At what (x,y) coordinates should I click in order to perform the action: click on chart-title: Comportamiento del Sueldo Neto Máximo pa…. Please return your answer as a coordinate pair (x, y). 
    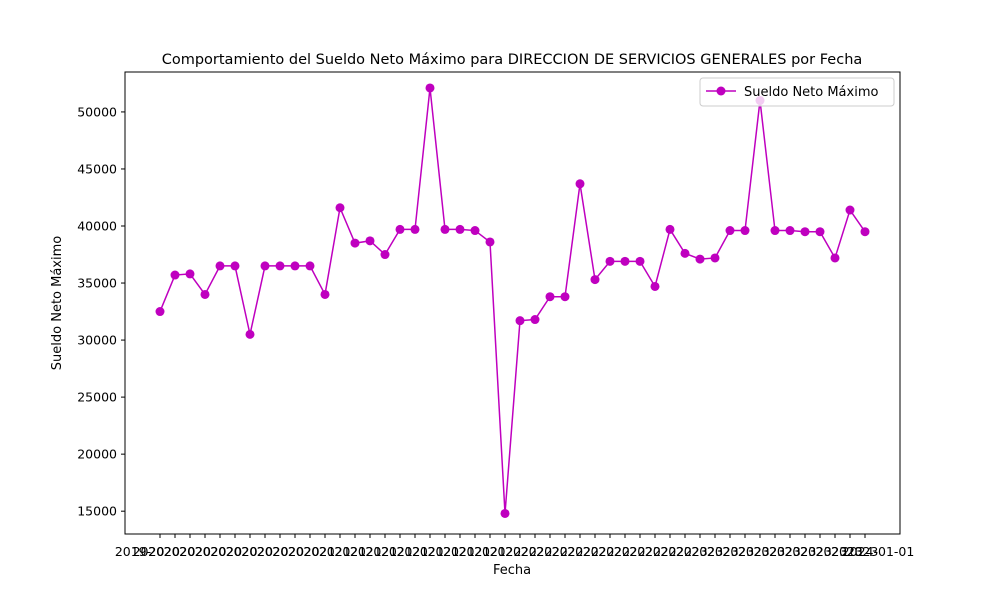
    Looking at the image, I should click on (512, 60).